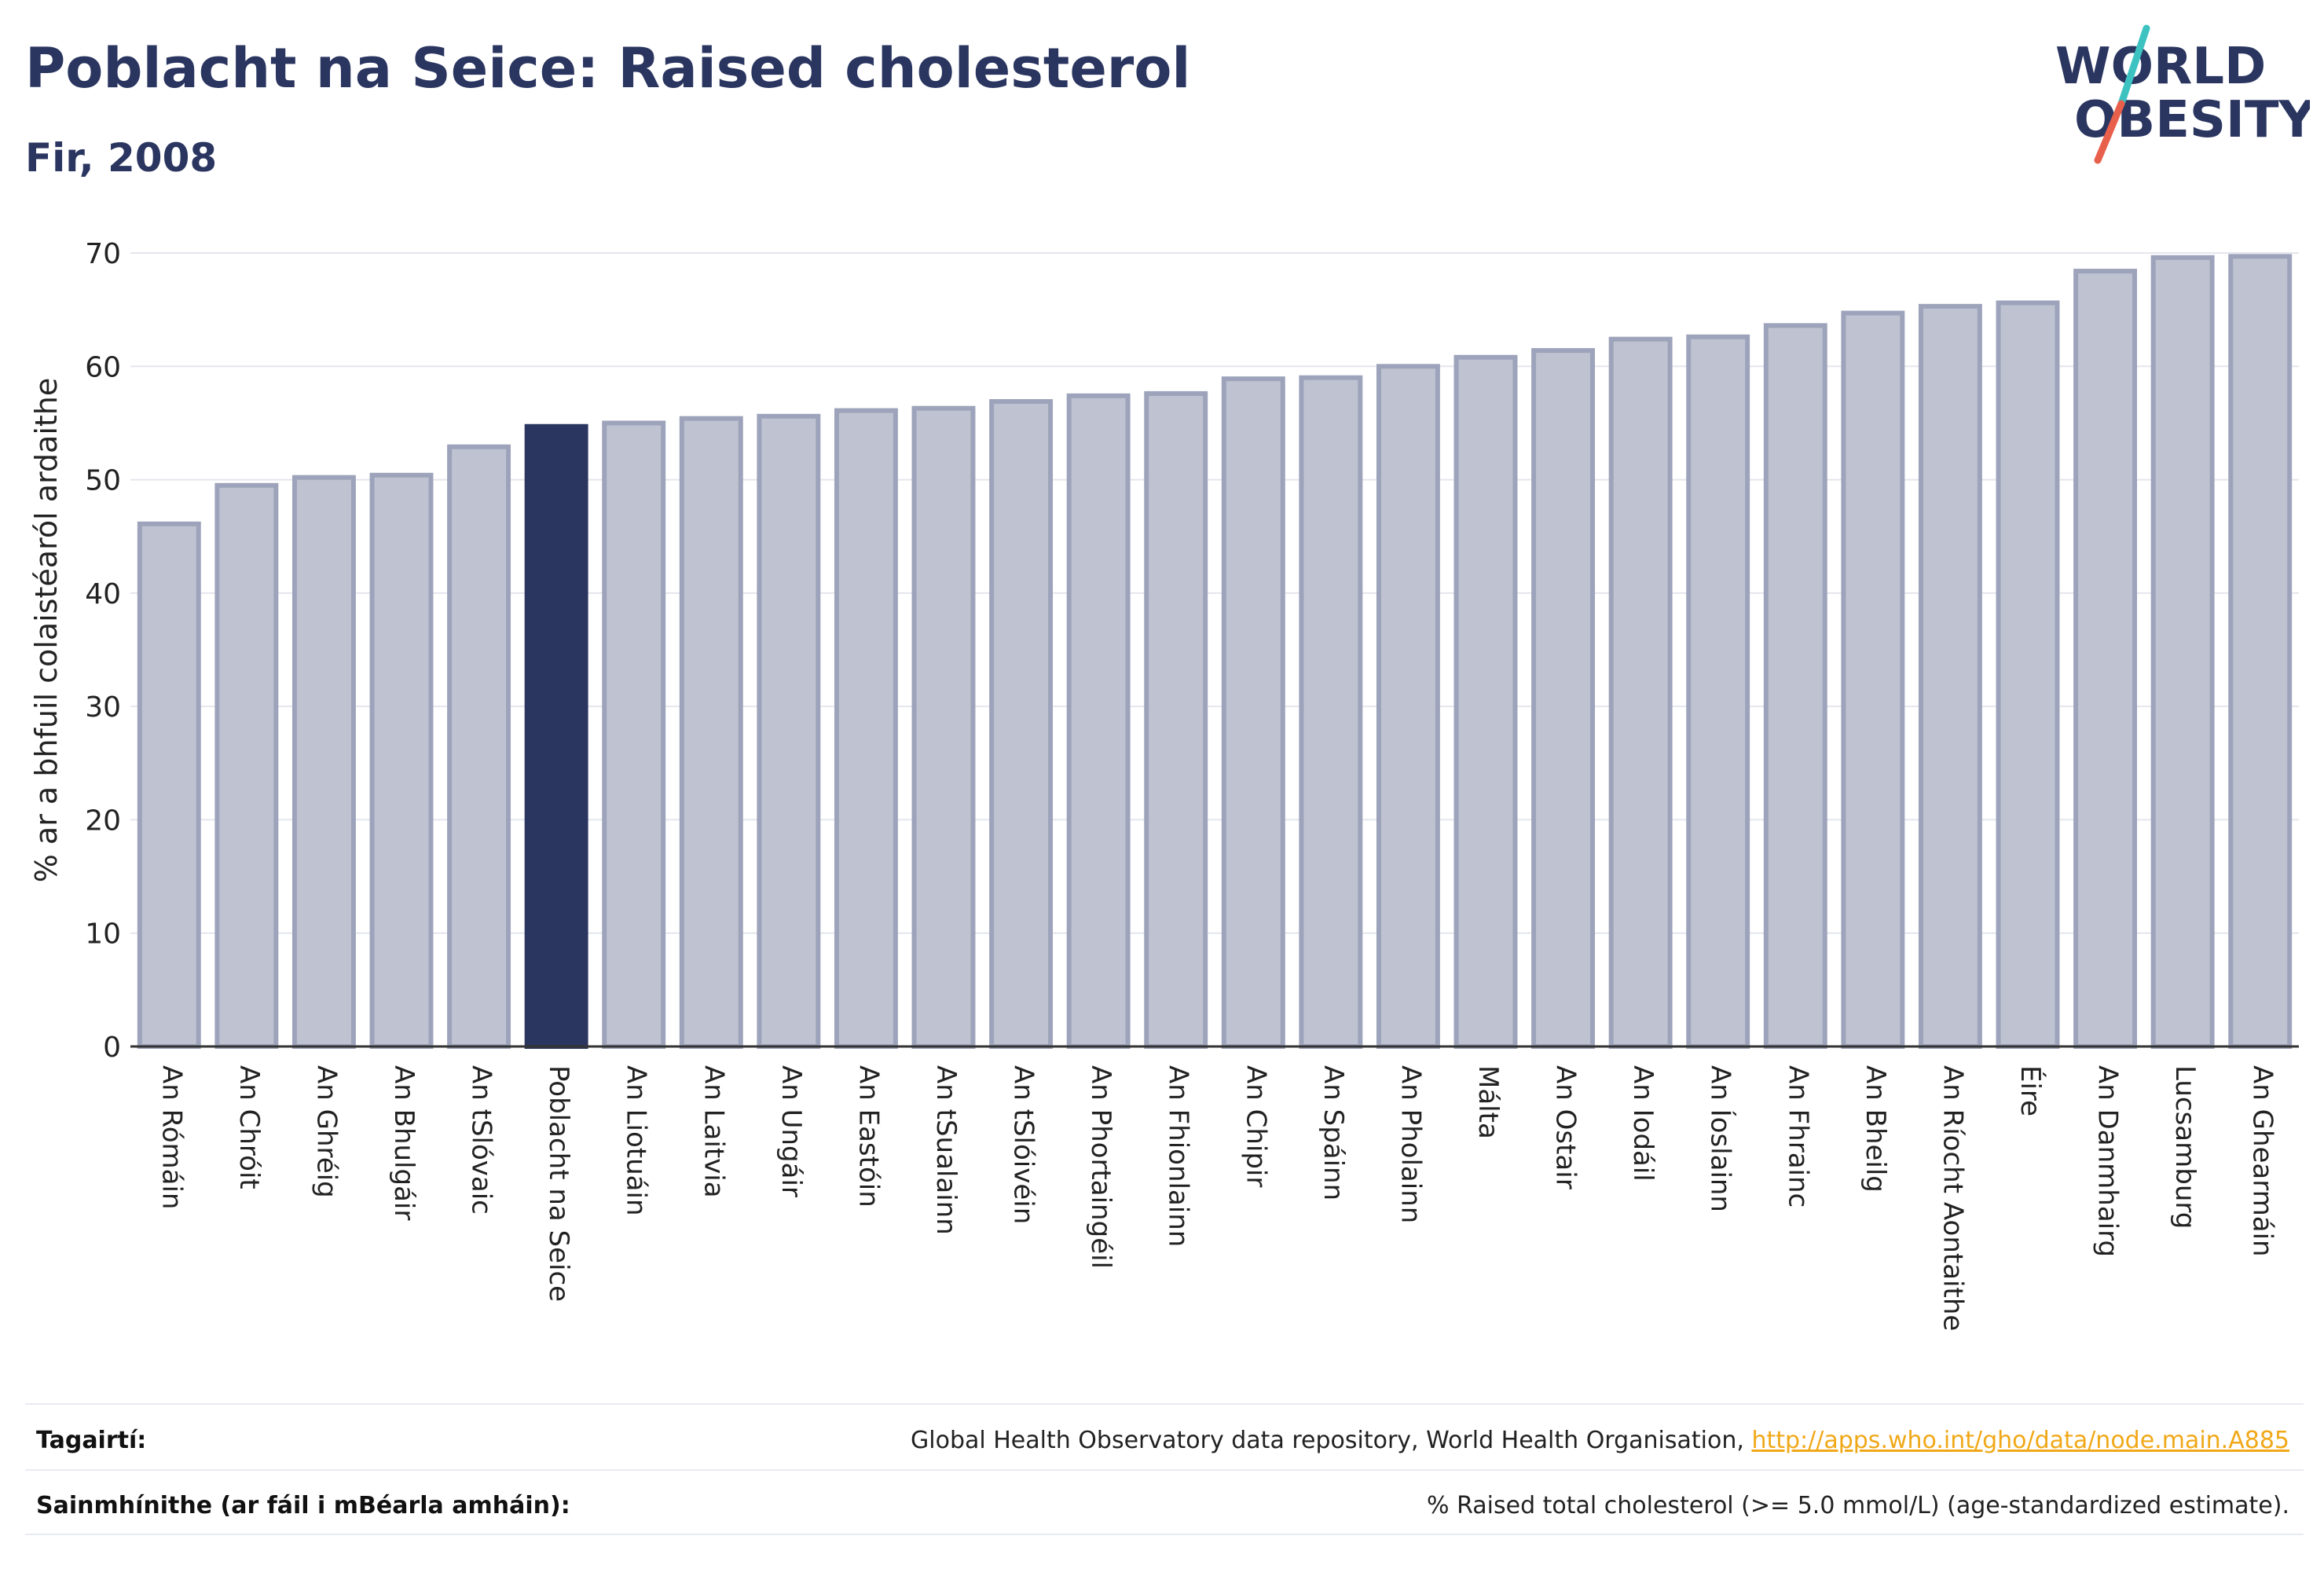 The width and height of the screenshot is (2324, 1576). I want to click on x-tick-label: An Íoslainn, so click(1721, 1138).